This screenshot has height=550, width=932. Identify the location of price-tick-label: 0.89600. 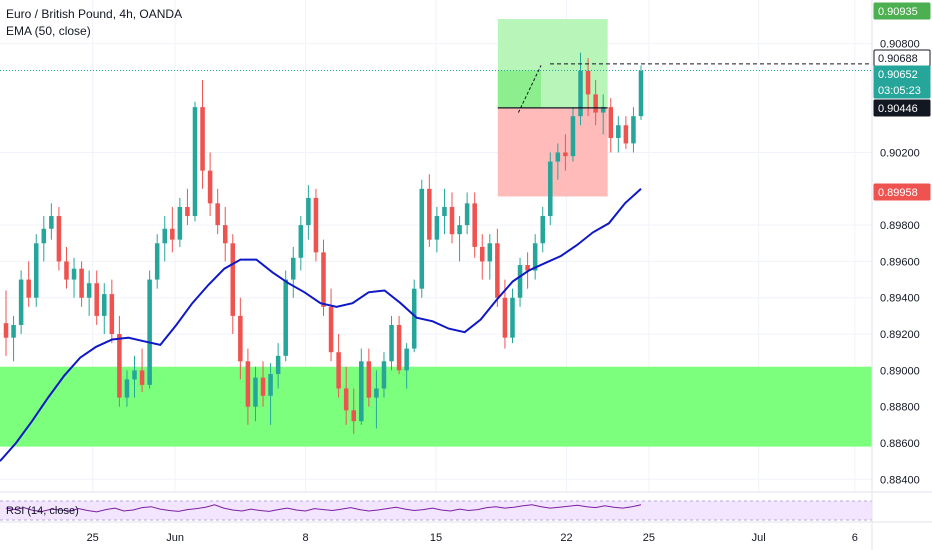
(900, 262).